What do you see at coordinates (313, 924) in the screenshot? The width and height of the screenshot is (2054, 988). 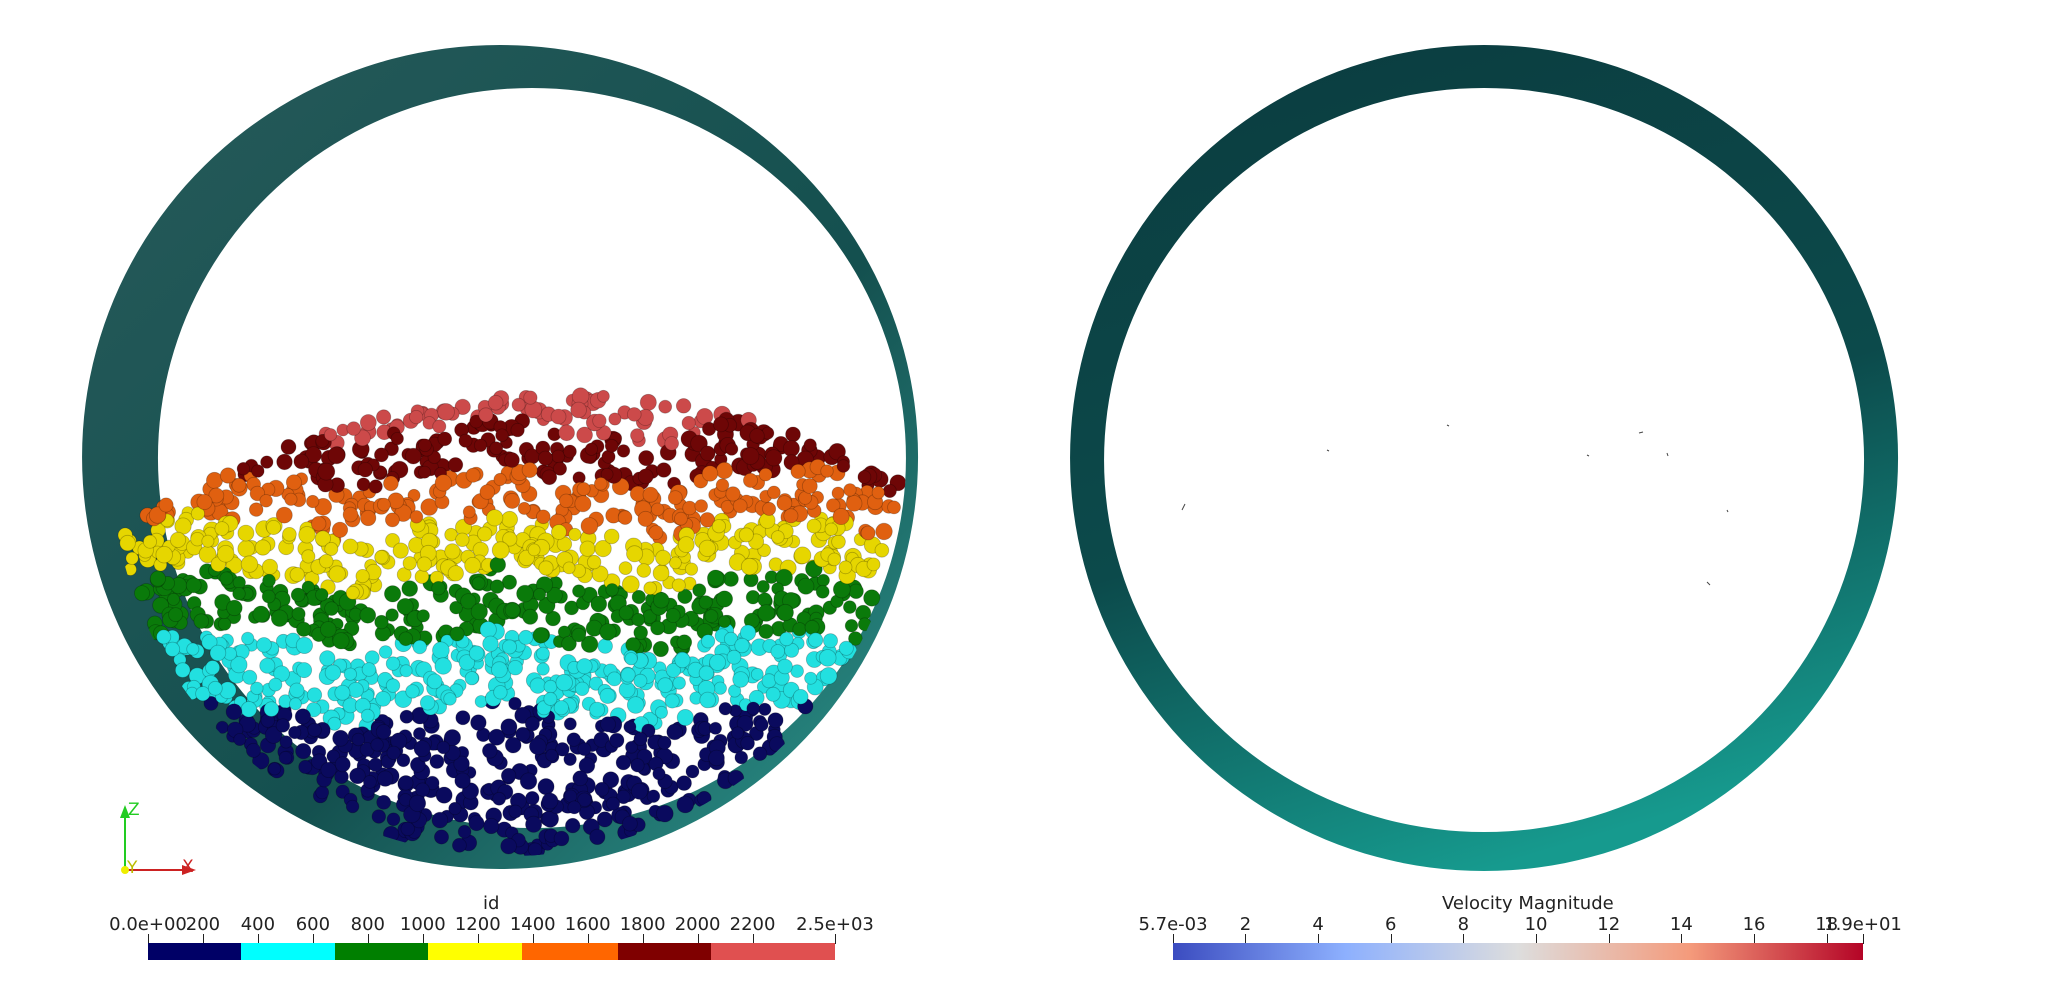 I see `id-tick-label: 600` at bounding box center [313, 924].